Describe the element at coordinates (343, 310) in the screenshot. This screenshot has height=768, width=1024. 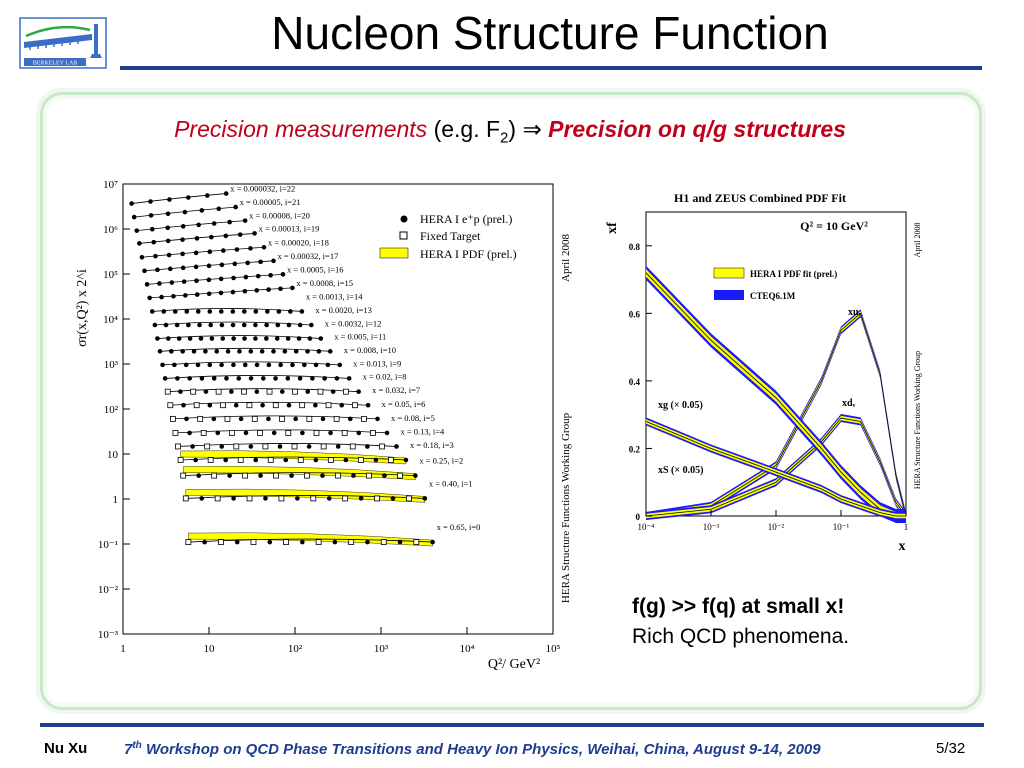
I see `bin-label: x = 0.0020, i=13` at that location.